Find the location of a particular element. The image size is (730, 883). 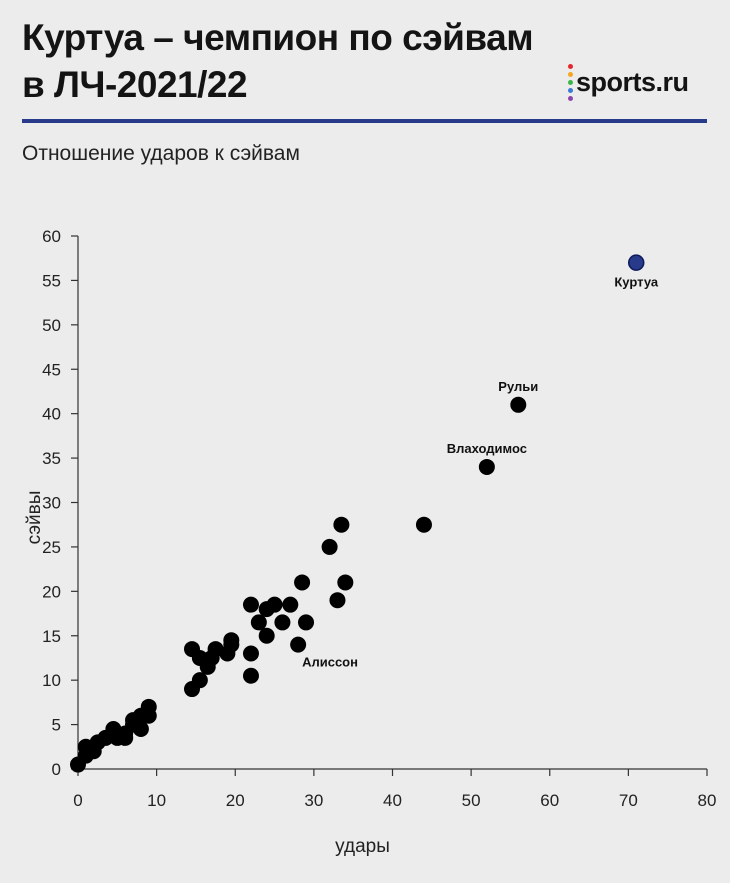

y-tick-label: 25 is located at coordinates (51, 547).